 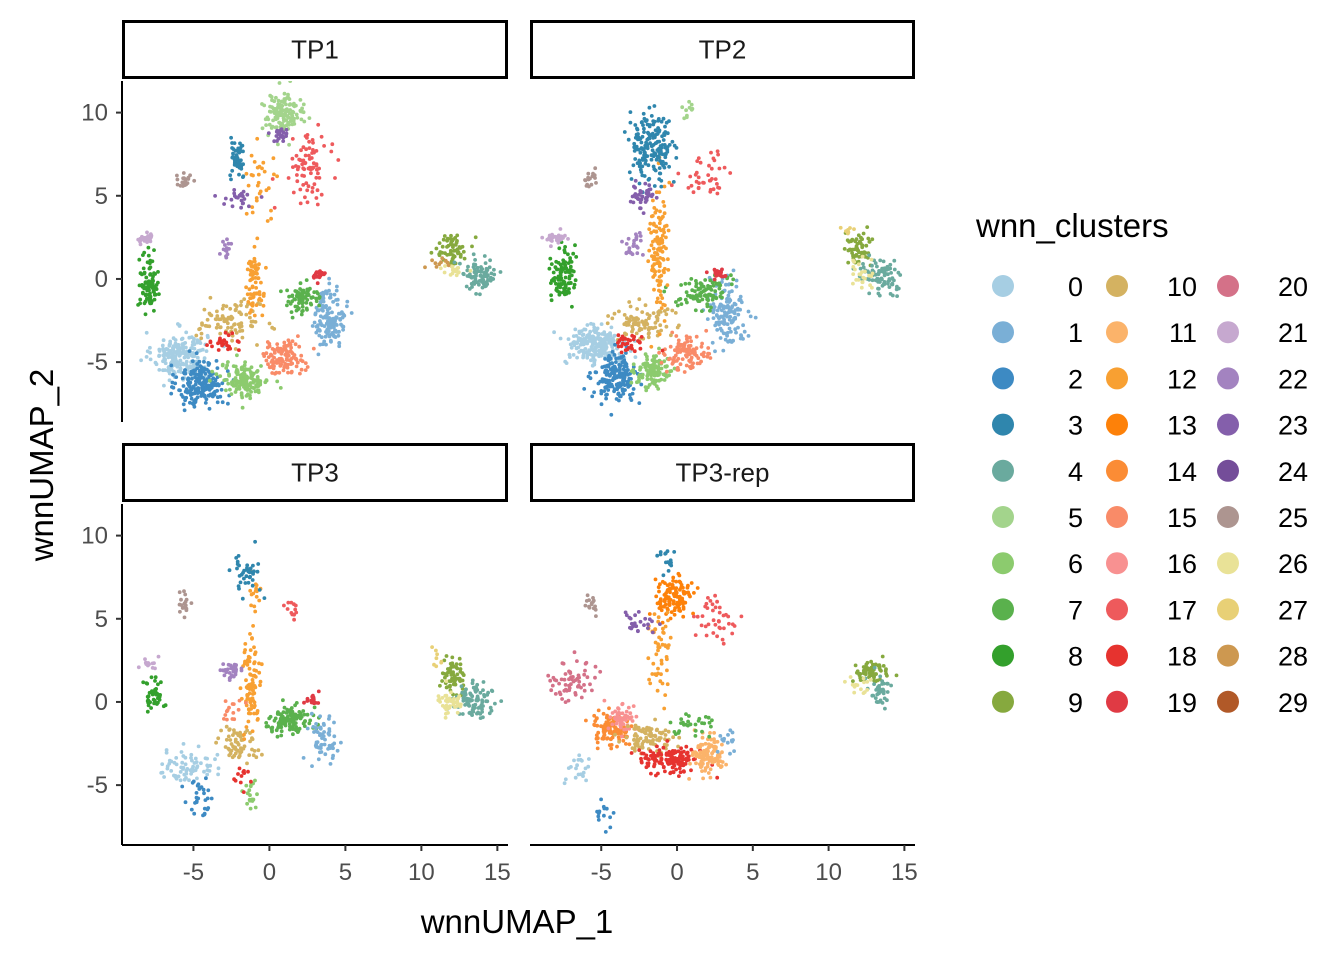 What do you see at coordinates (193, 872) in the screenshot?
I see `x-tick-label: -5` at bounding box center [193, 872].